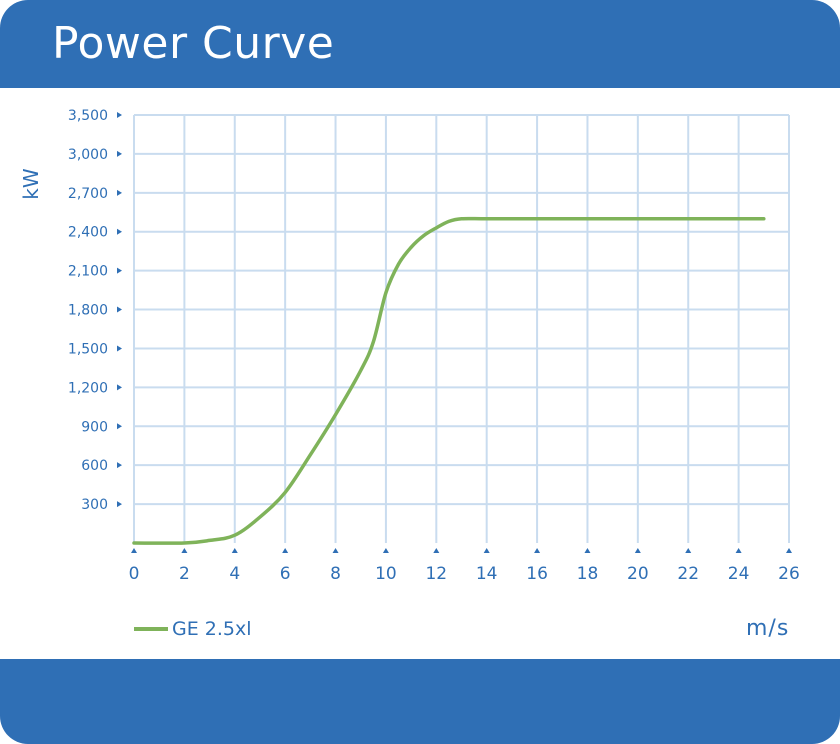 The width and height of the screenshot is (840, 744). What do you see at coordinates (768, 628) in the screenshot?
I see `x-axis-label: m/s` at bounding box center [768, 628].